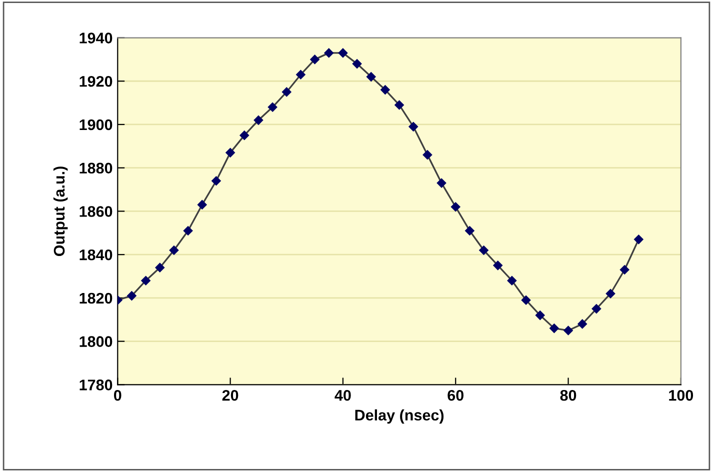  What do you see at coordinates (96, 124) in the screenshot?
I see `y-tick-label: 1900` at bounding box center [96, 124].